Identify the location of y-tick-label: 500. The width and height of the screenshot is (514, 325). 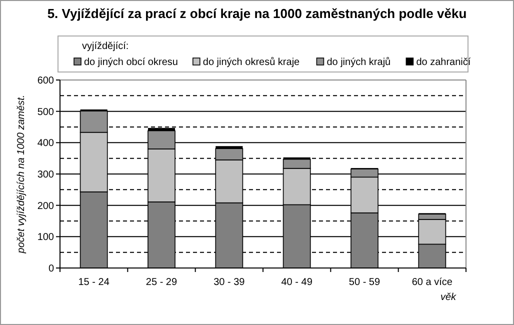
(45, 112).